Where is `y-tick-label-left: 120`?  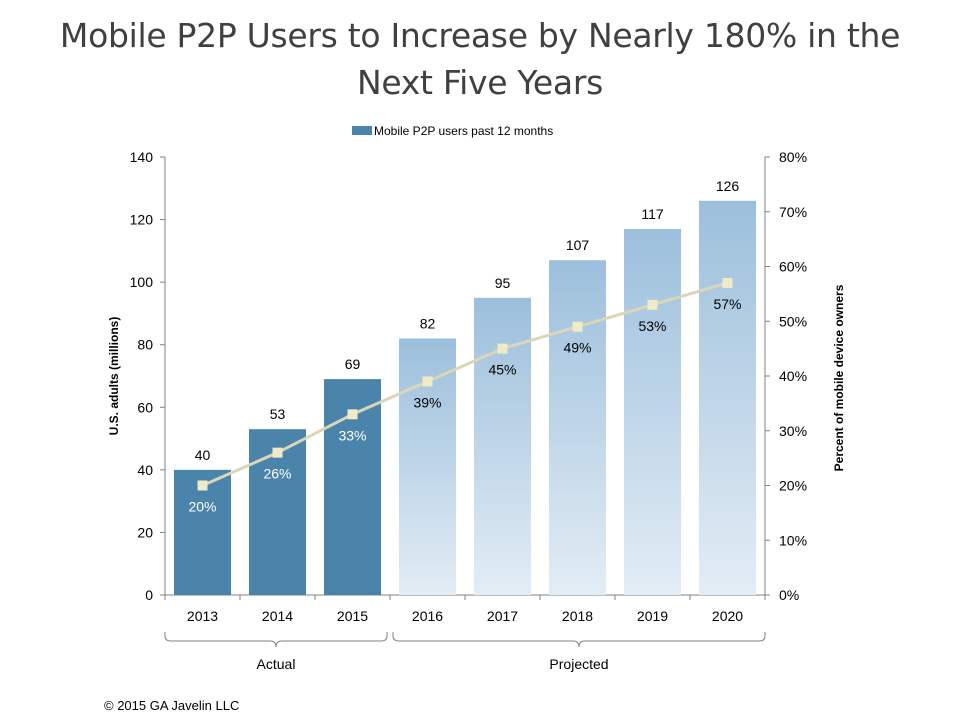
y-tick-label-left: 120 is located at coordinates (142, 220).